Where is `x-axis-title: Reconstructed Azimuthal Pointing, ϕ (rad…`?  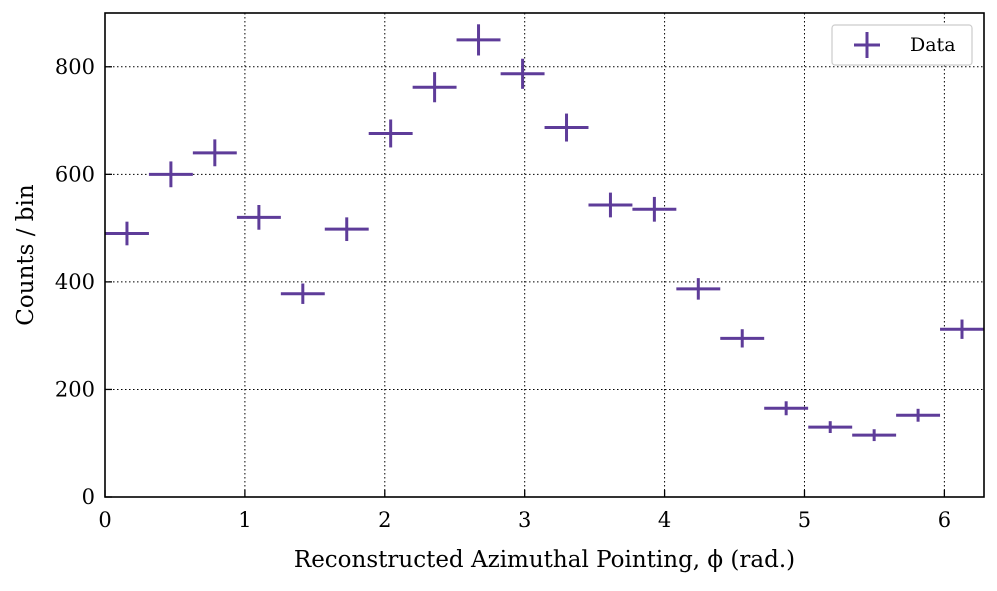 x-axis-title: Reconstructed Azimuthal Pointing, ϕ (rad… is located at coordinates (544, 560).